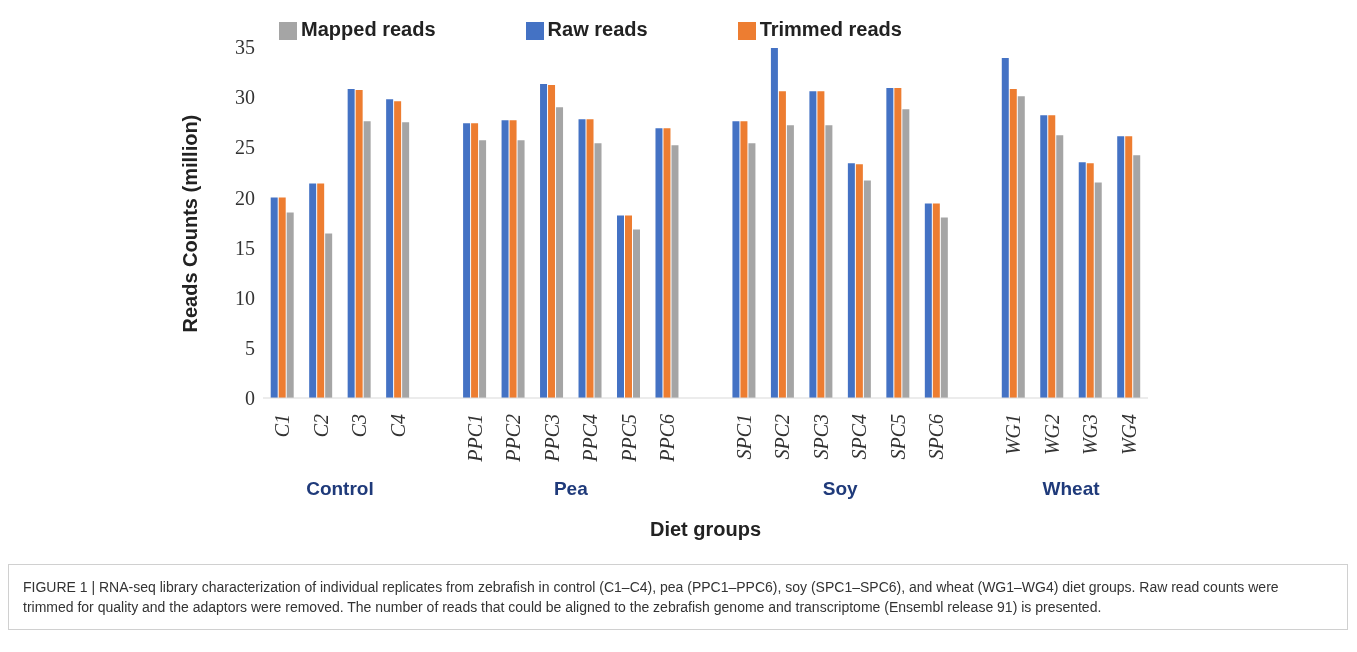 The width and height of the screenshot is (1357, 652). What do you see at coordinates (250, 347) in the screenshot?
I see `y-tick-label: 5` at bounding box center [250, 347].